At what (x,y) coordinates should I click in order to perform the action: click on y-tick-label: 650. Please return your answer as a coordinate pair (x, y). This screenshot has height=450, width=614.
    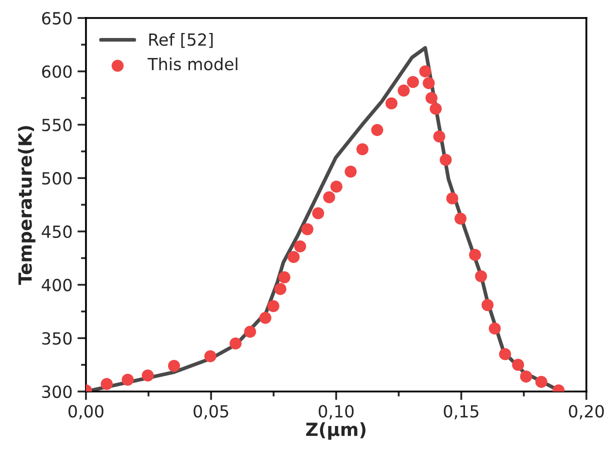
    Looking at the image, I should click on (57, 18).